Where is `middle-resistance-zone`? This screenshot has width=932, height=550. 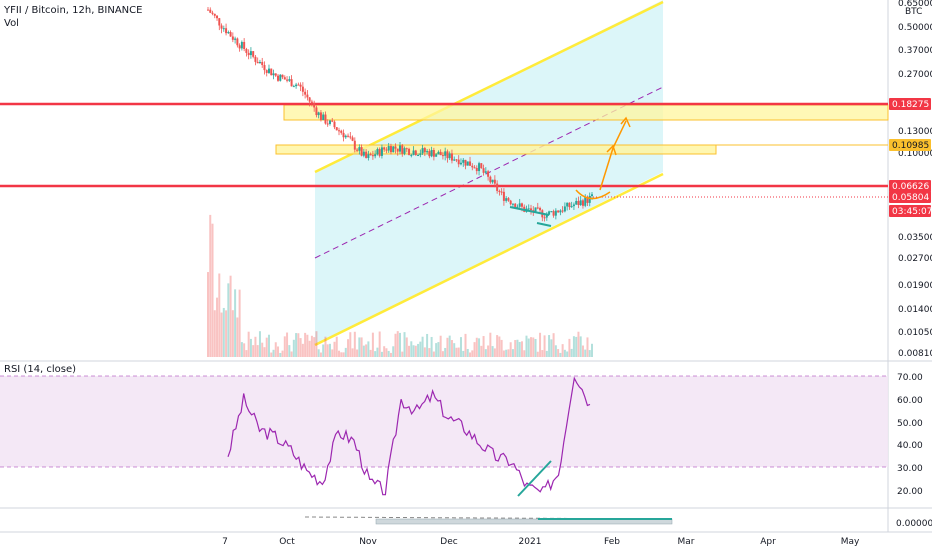
middle-resistance-zone is located at coordinates (496, 149).